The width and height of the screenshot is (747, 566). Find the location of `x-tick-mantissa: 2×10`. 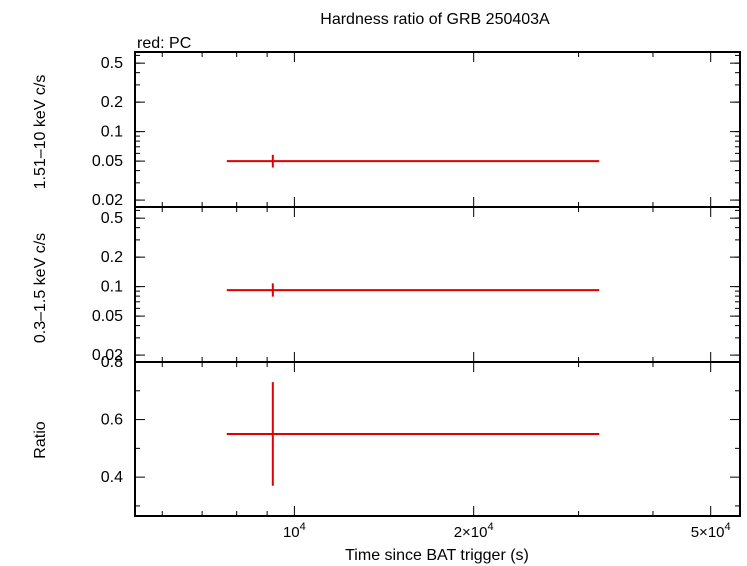

x-tick-mantissa: 2×10 is located at coordinates (471, 532).